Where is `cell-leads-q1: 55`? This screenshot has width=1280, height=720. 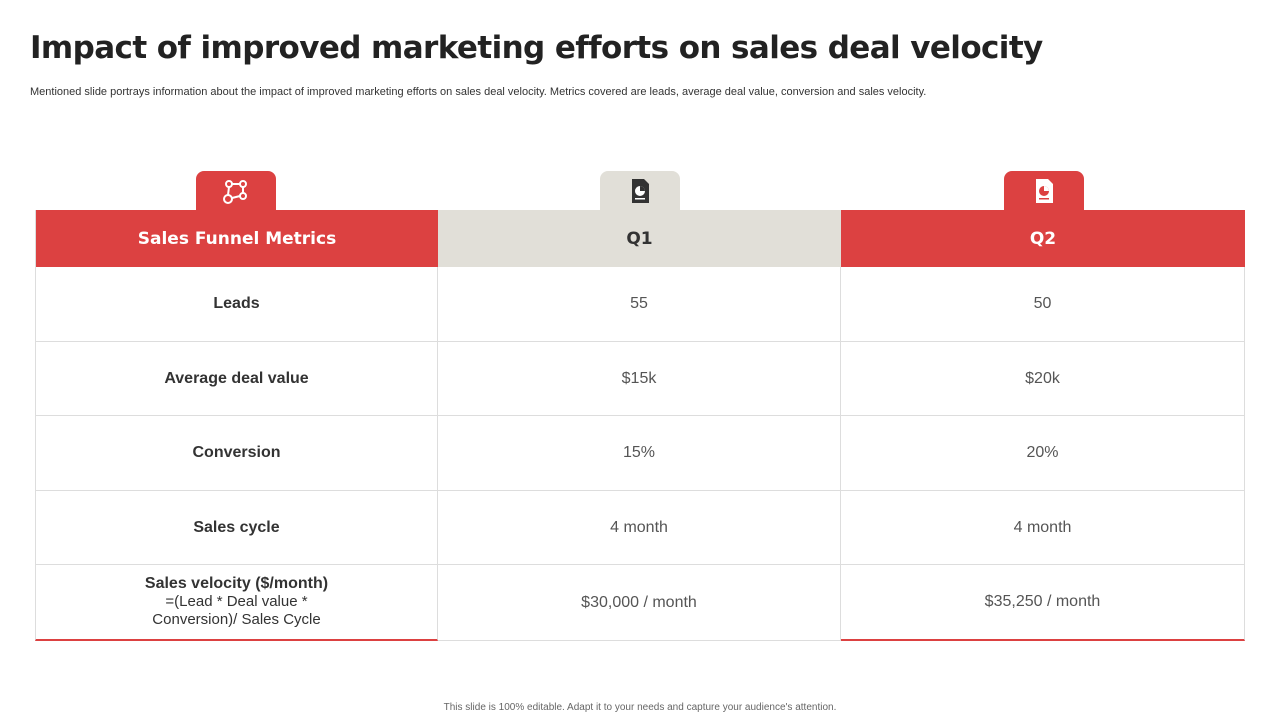 cell-leads-q1: 55 is located at coordinates (639, 304).